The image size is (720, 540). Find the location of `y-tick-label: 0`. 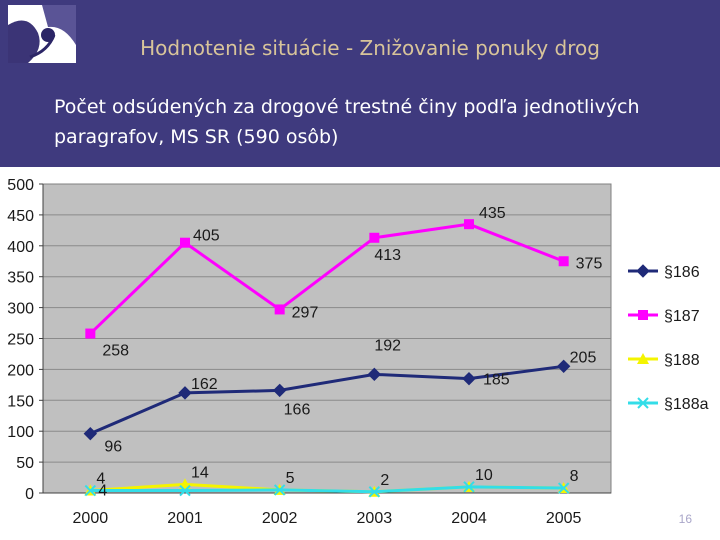

y-tick-label: 0 is located at coordinates (29, 494).